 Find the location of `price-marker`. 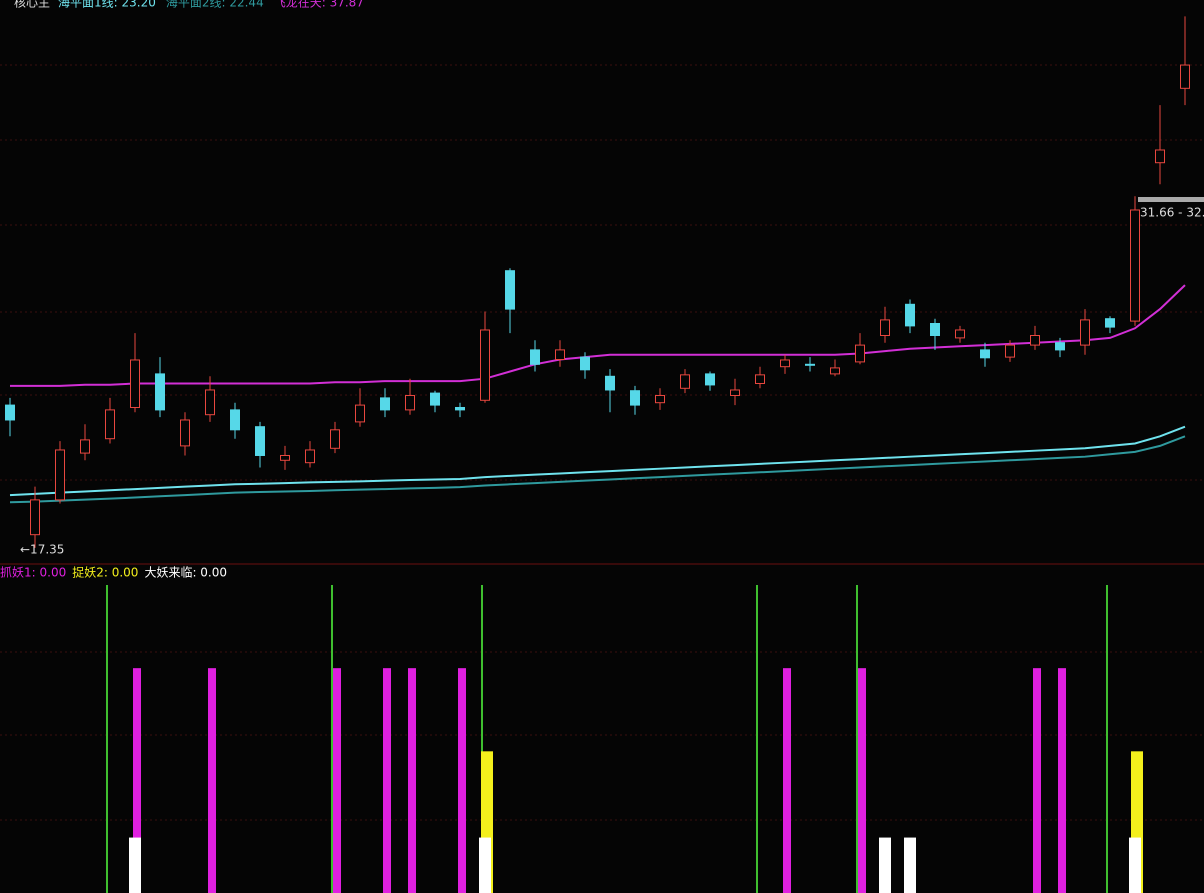

price-marker is located at coordinates (1171, 199).